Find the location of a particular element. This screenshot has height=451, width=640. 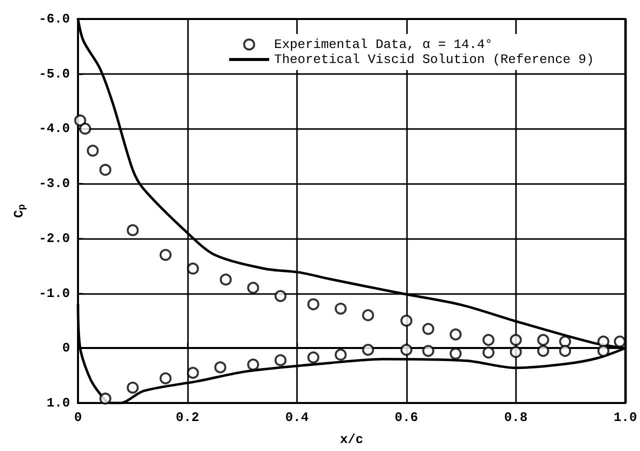

x-tick-label: 0 is located at coordinates (78, 417).